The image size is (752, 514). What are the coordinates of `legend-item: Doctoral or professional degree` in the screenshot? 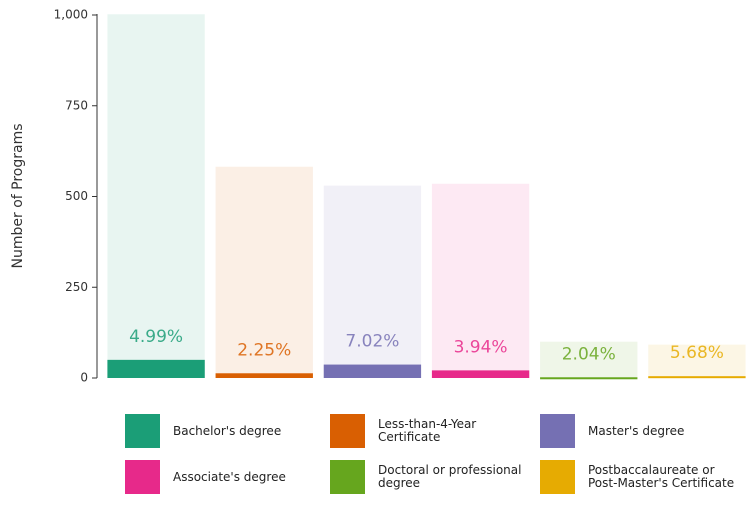 It's located at (435, 477).